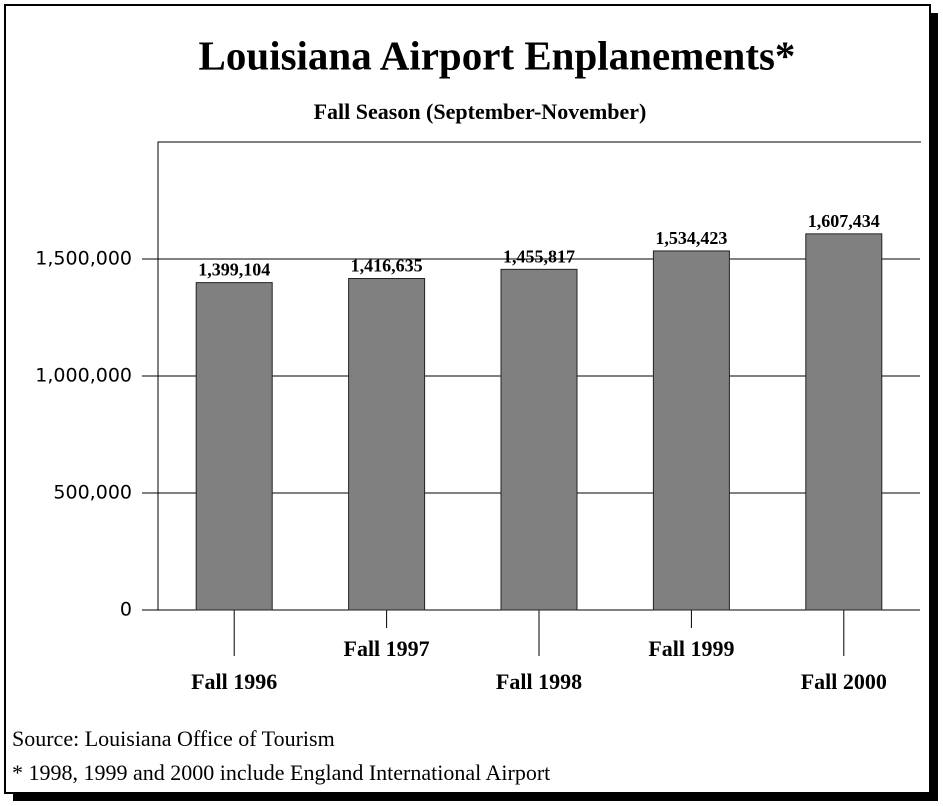  Describe the element at coordinates (387, 266) in the screenshot. I see `value-label: 1,416,635` at that location.